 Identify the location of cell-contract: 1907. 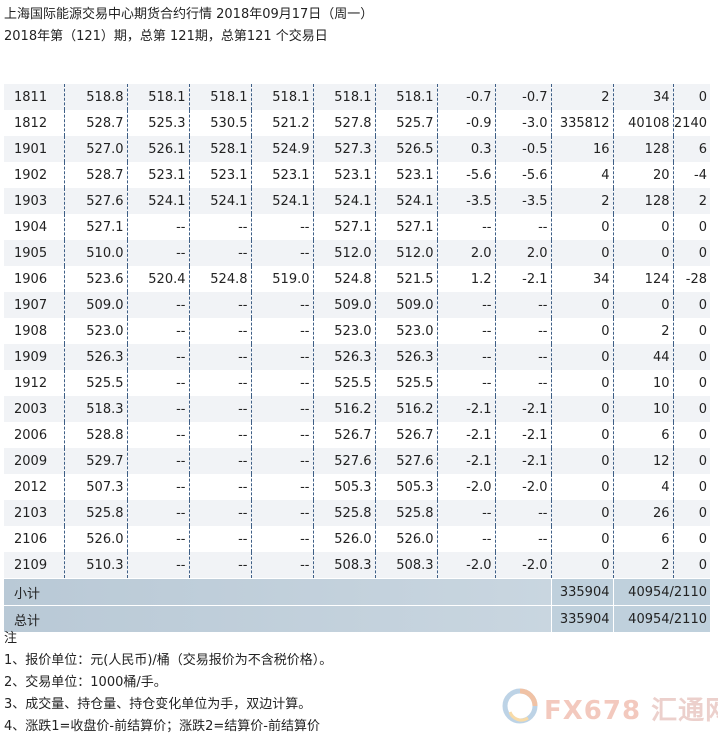
(34, 305).